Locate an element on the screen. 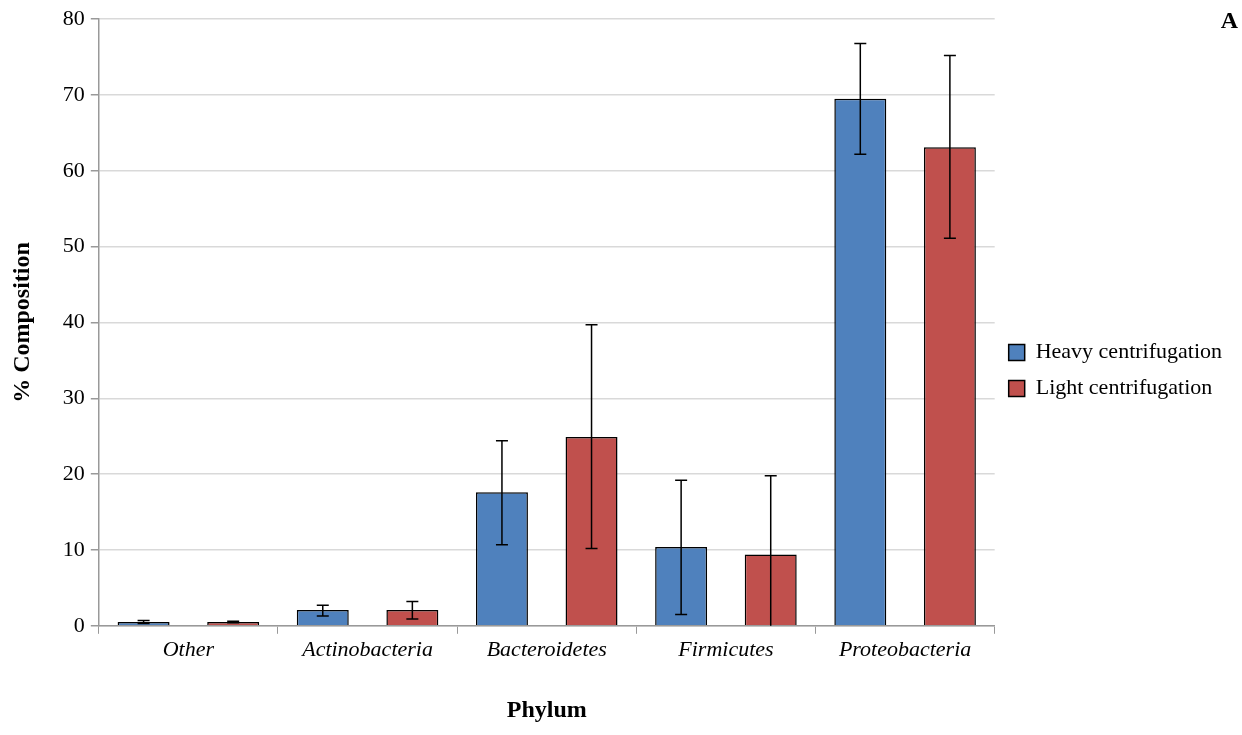 This screenshot has height=735, width=1242. y-tick-label: 80 is located at coordinates (73, 17).